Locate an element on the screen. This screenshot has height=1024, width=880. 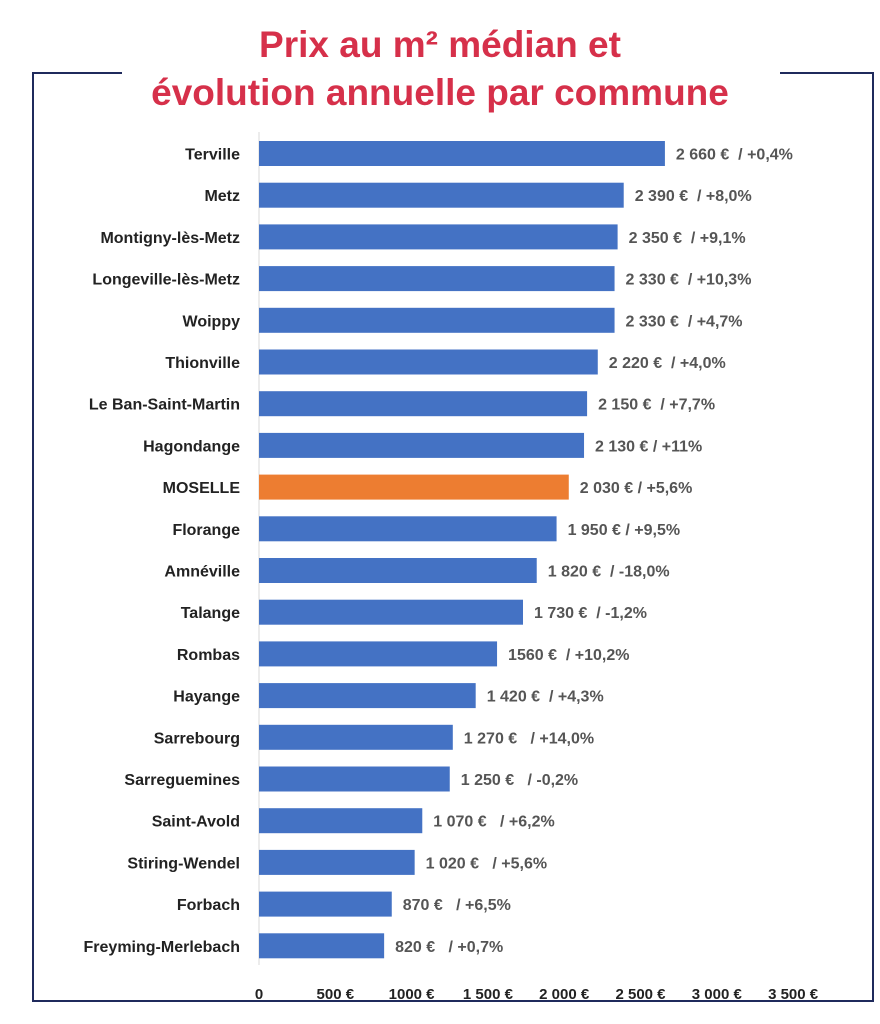
bar-florange is located at coordinates (408, 529).